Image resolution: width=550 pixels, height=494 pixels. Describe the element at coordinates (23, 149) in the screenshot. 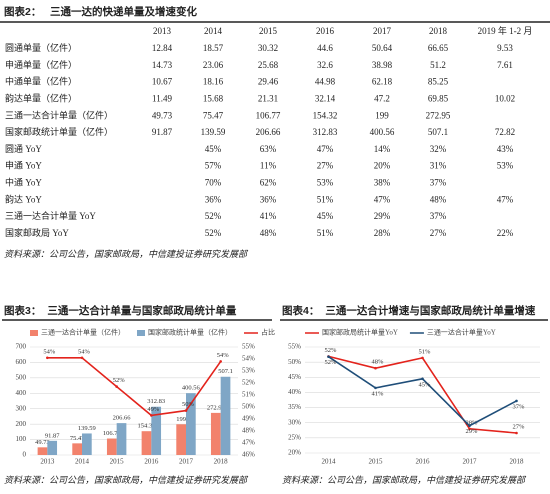

I see `row-label: 圆通 YoY` at that location.